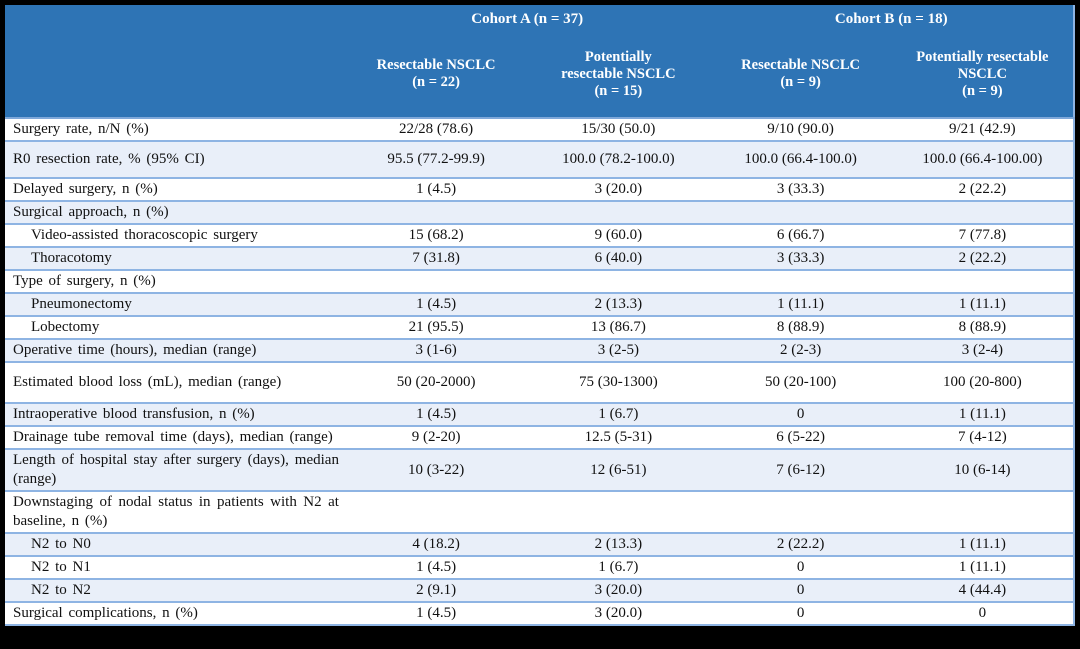 The height and width of the screenshot is (649, 1080). I want to click on cell-value: 50 (20-2000), so click(436, 382).